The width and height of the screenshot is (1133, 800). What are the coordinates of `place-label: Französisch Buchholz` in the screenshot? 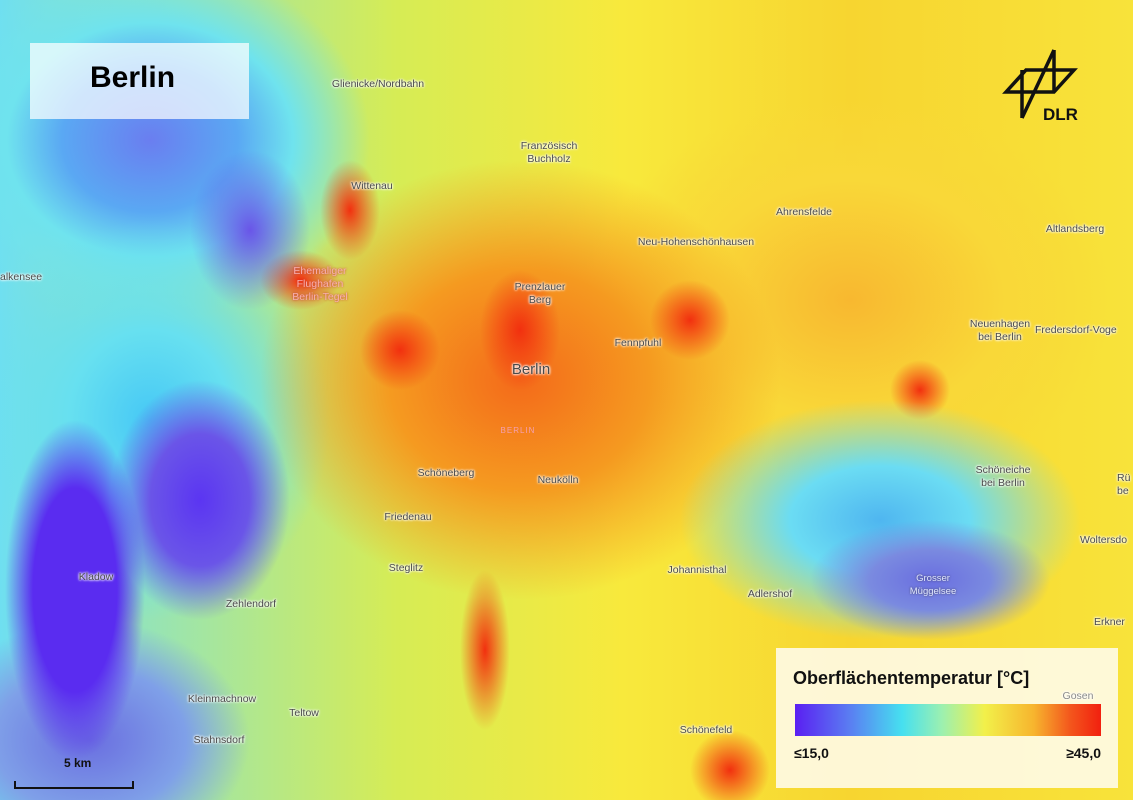 It's located at (549, 153).